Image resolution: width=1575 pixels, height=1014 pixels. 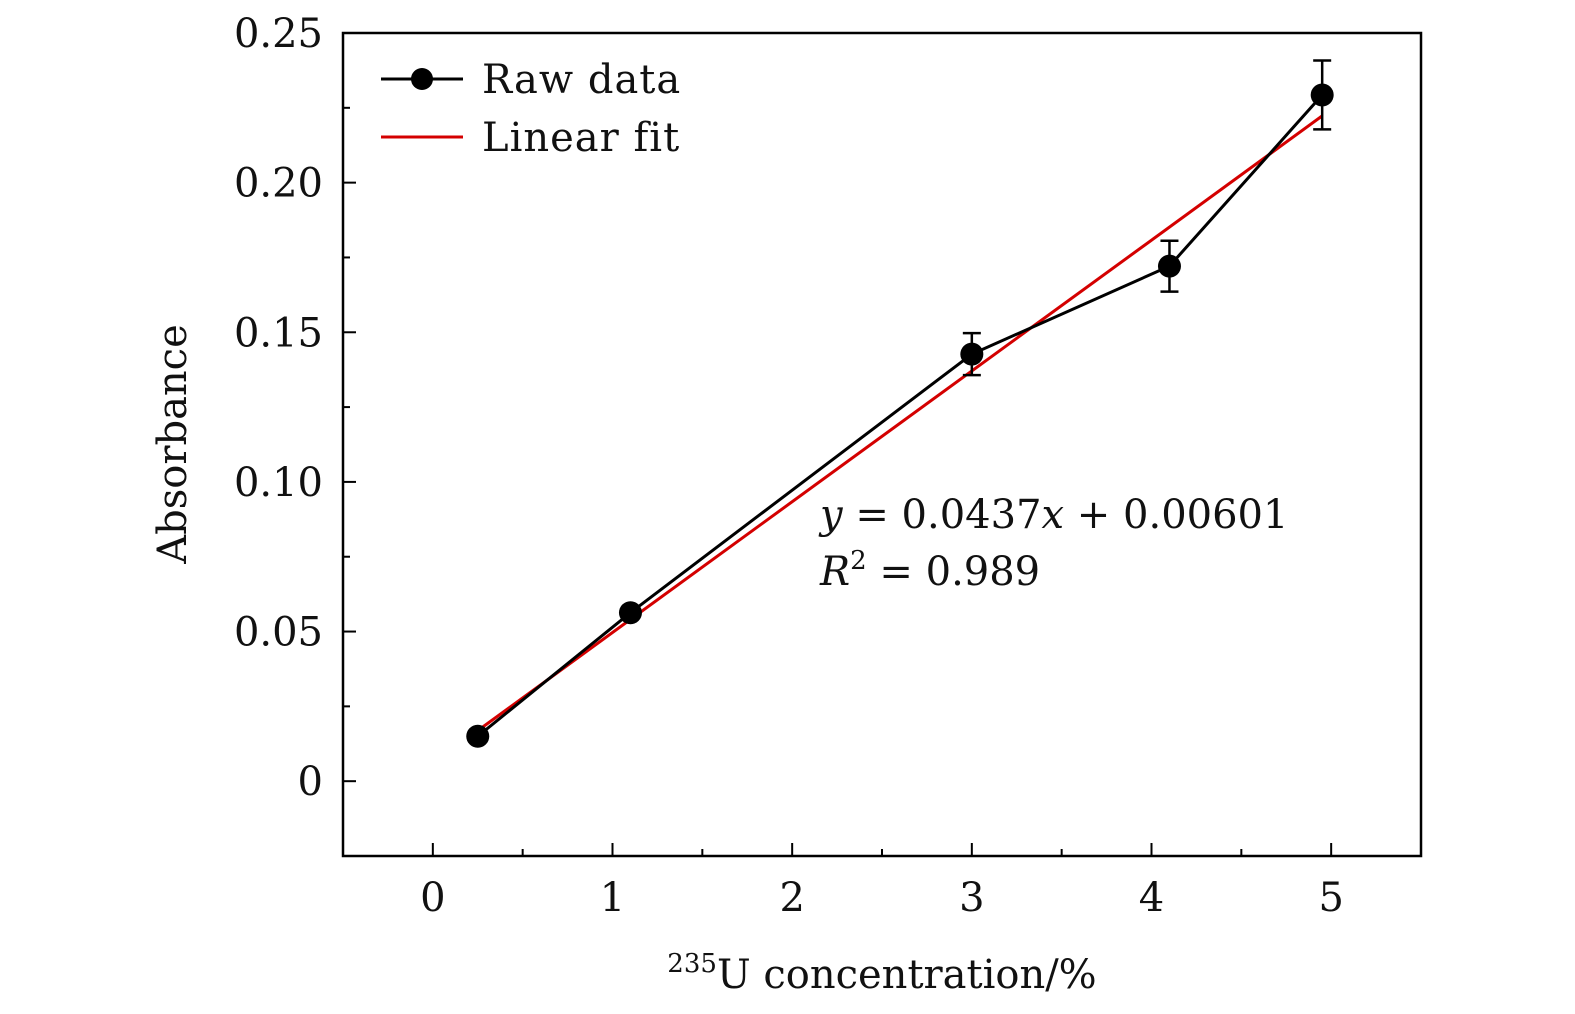 What do you see at coordinates (531, 109) in the screenshot?
I see `legend: Raw data Linear fit` at bounding box center [531, 109].